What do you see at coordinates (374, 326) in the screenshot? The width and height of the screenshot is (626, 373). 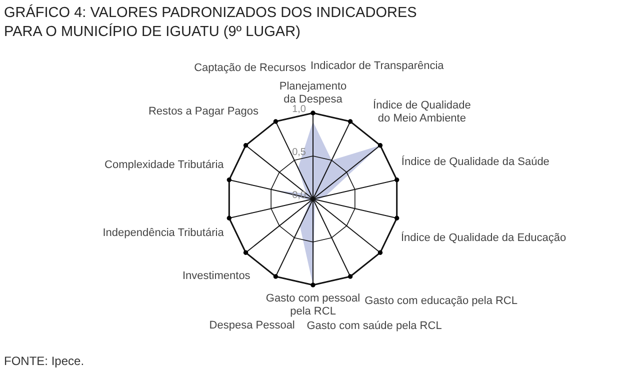 I see `spoke-label: Gasto com saúde pela RCL` at bounding box center [374, 326].